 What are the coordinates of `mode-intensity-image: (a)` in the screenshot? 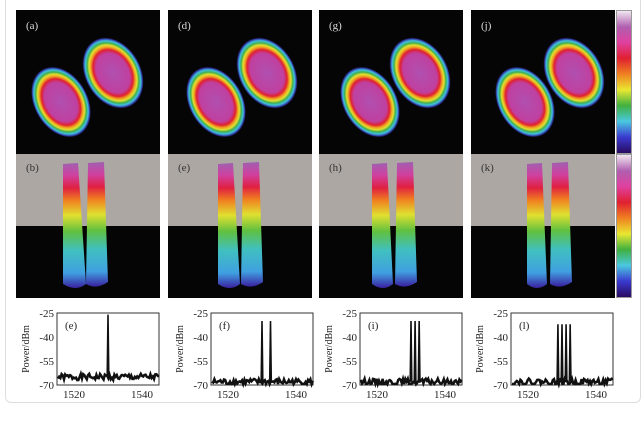 It's located at (88, 82).